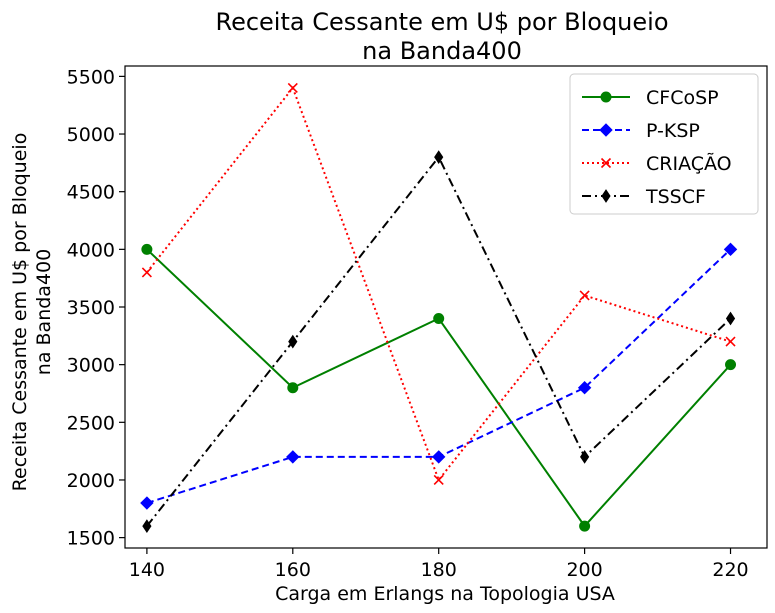 The width and height of the screenshot is (775, 613). I want to click on legend-item: CRIAÇÃO, so click(657, 163).